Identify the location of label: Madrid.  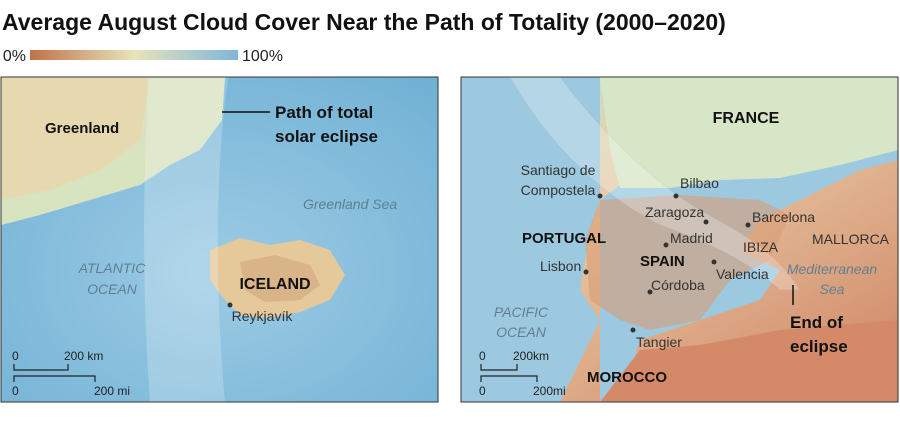
(691, 238).